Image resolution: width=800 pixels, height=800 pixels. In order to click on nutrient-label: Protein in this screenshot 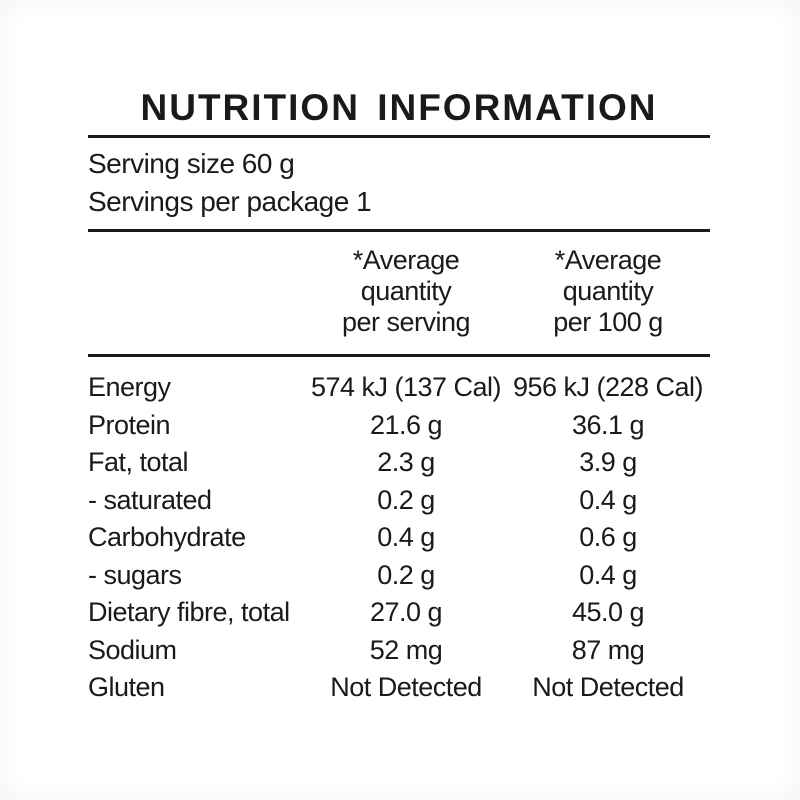, I will do `click(129, 424)`.